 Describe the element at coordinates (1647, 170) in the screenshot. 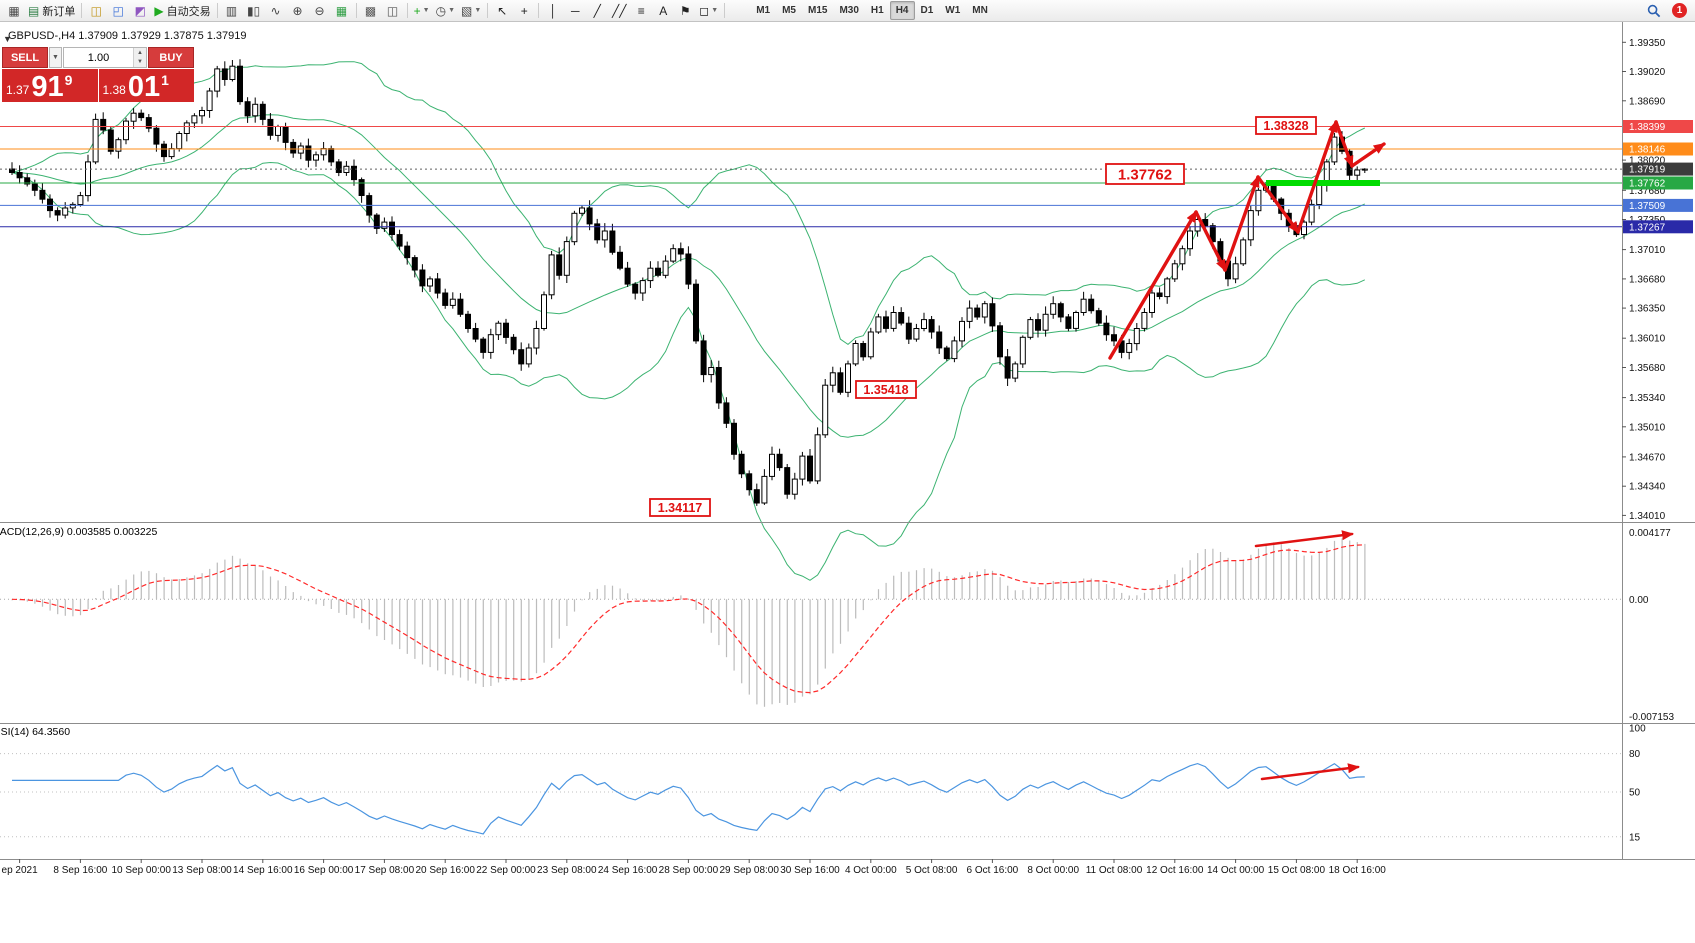

I see `svg-text: 1.37919` at that location.